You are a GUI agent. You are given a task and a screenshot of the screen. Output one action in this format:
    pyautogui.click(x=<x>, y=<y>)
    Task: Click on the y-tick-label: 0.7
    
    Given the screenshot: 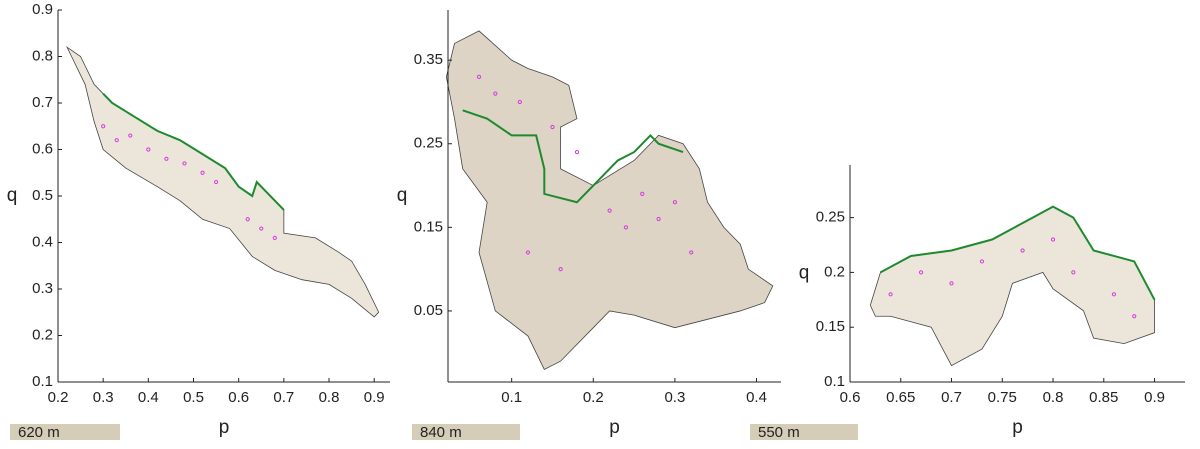 What is the action you would take?
    pyautogui.click(x=42, y=102)
    